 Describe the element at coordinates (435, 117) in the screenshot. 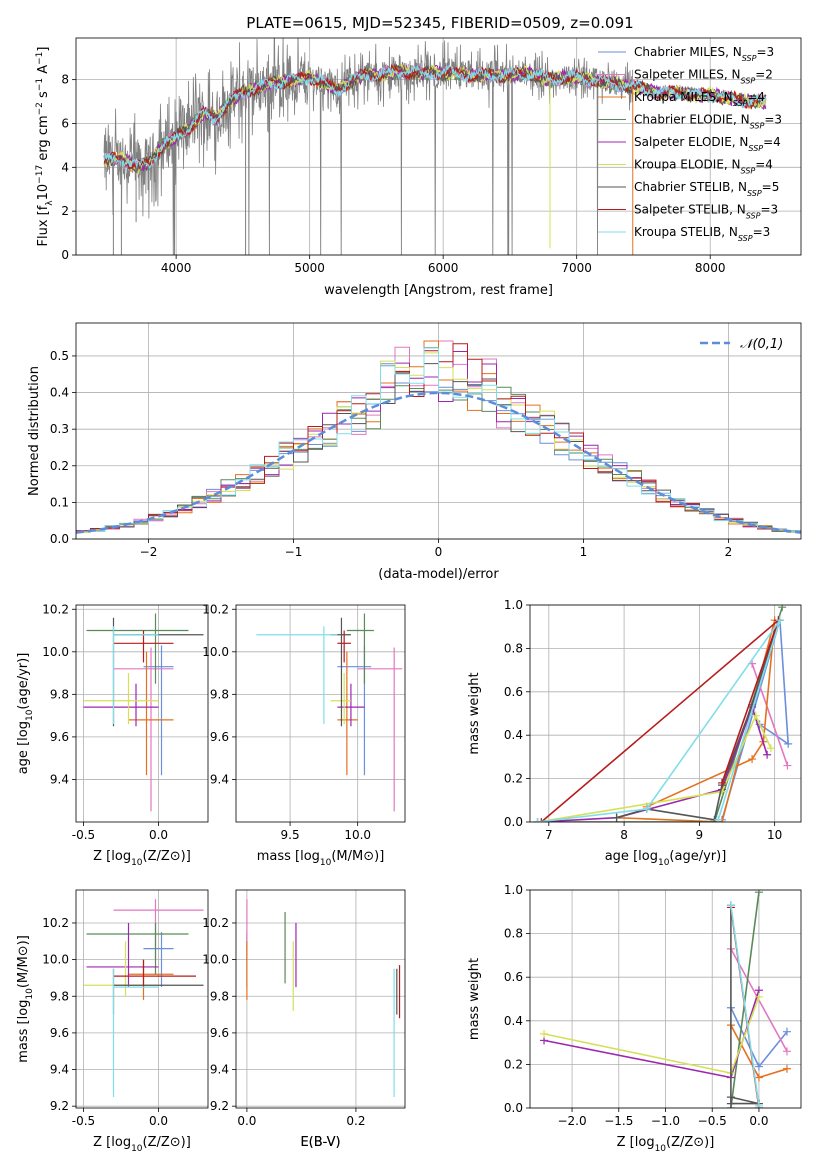

I see `model-spectrum-kroupa-stelib` at that location.